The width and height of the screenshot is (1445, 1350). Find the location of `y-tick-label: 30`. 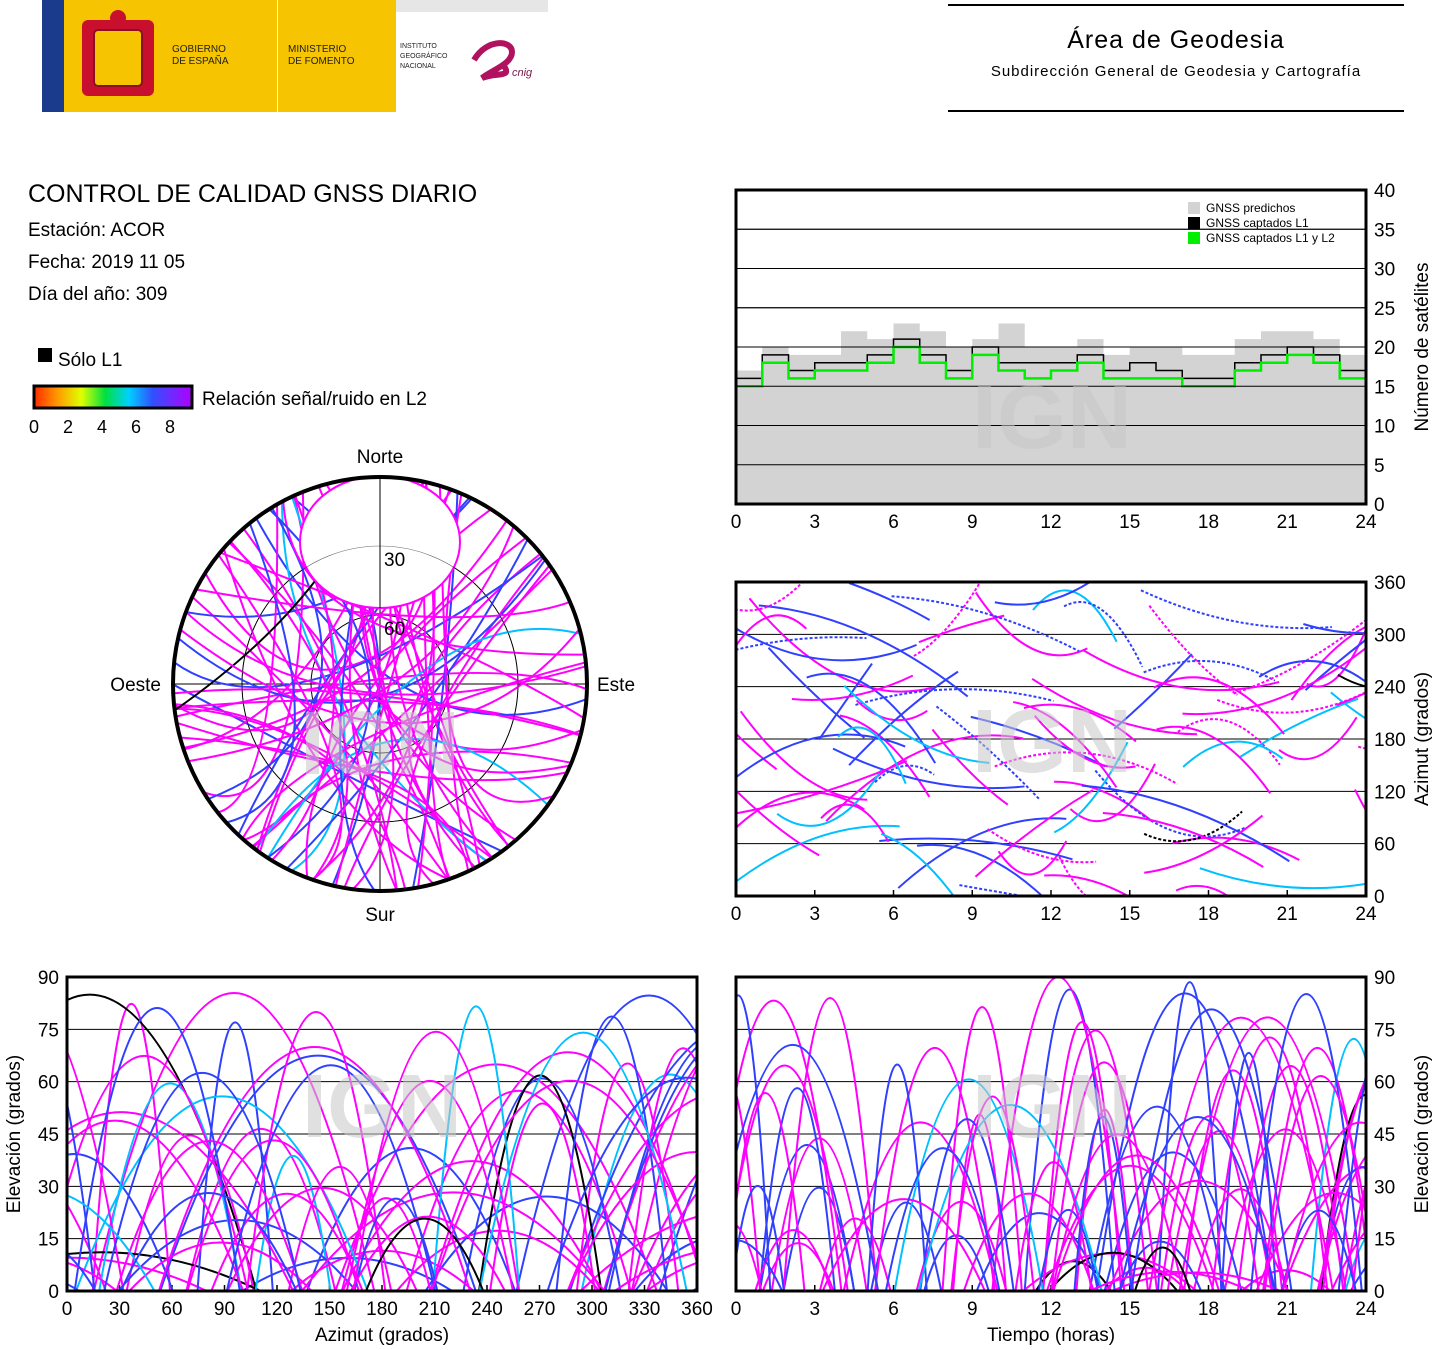

y-tick-label: 30 is located at coordinates (1384, 1187).